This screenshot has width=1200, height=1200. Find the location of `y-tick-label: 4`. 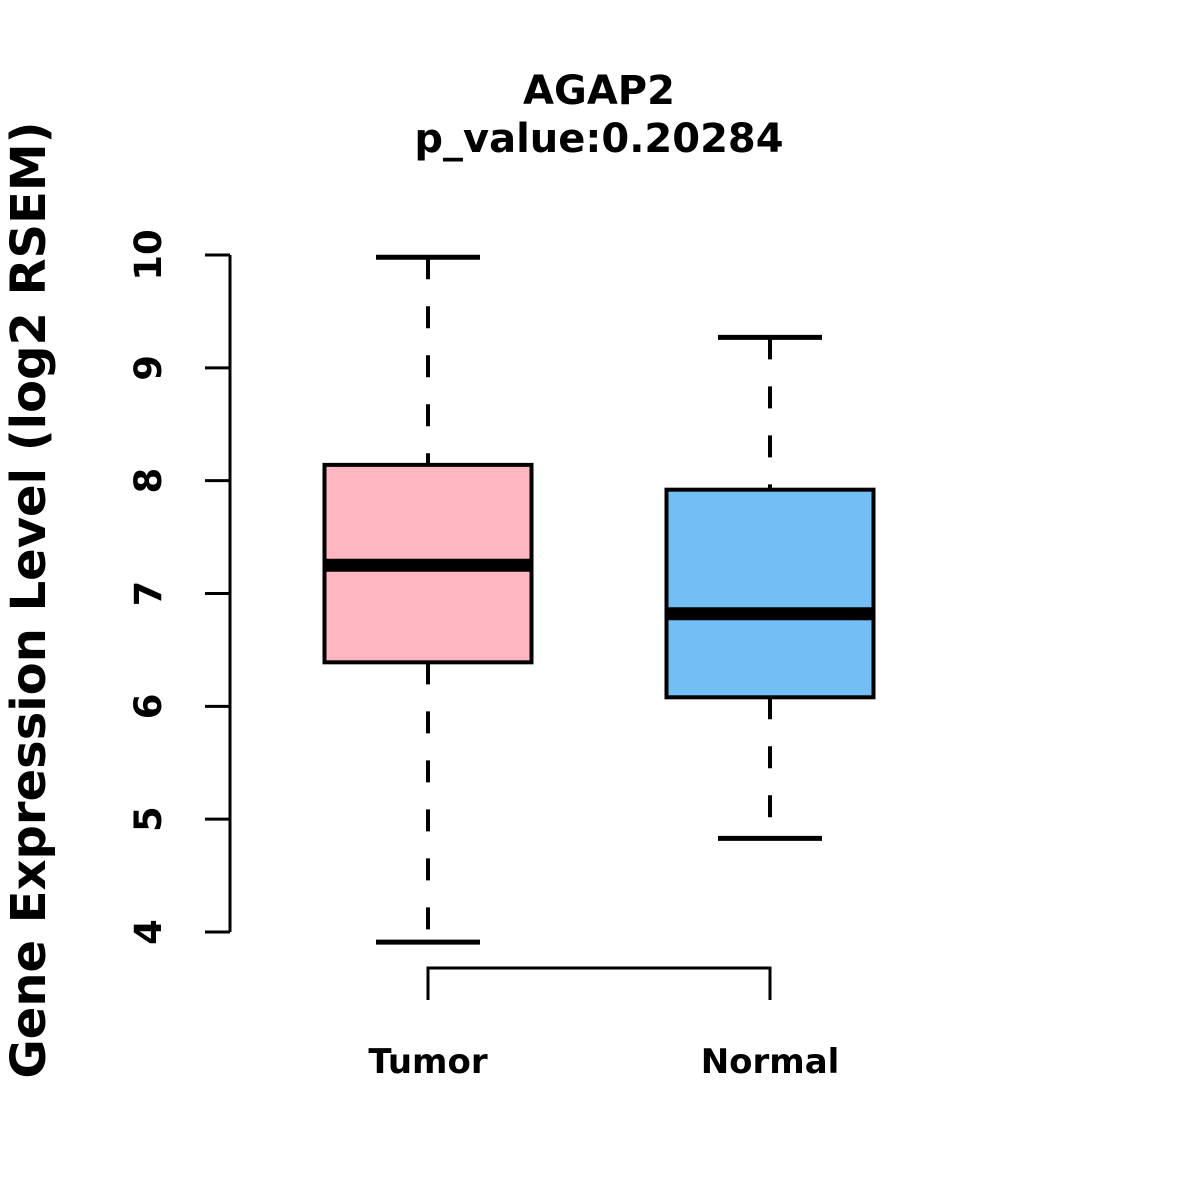

y-tick-label: 4 is located at coordinates (148, 932).